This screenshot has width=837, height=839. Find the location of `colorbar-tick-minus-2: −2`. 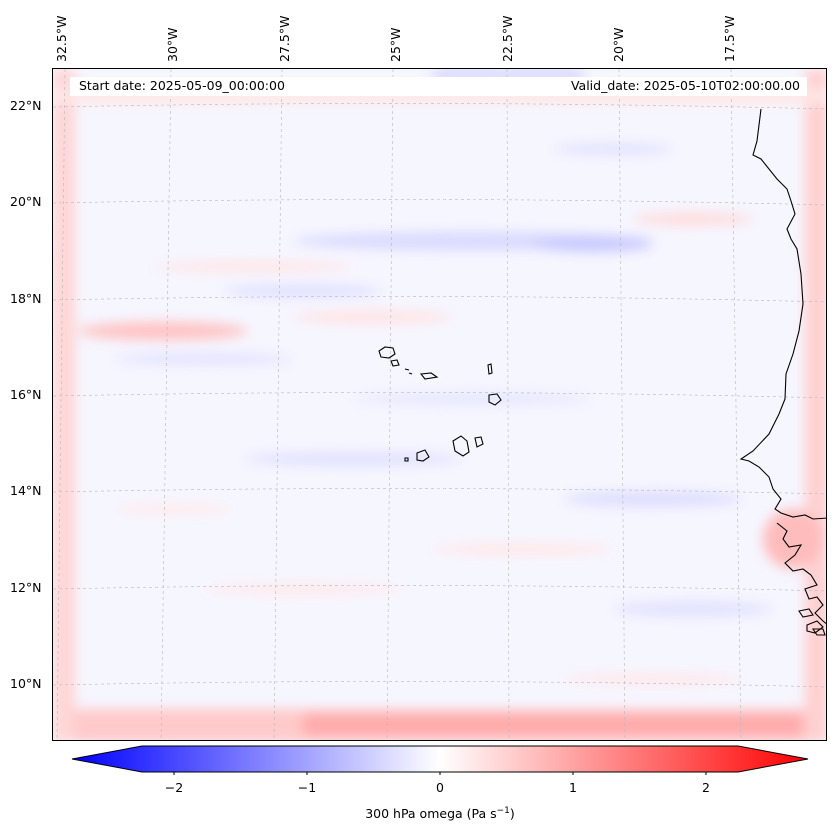

colorbar-tick-minus-2: −2 is located at coordinates (174, 787).